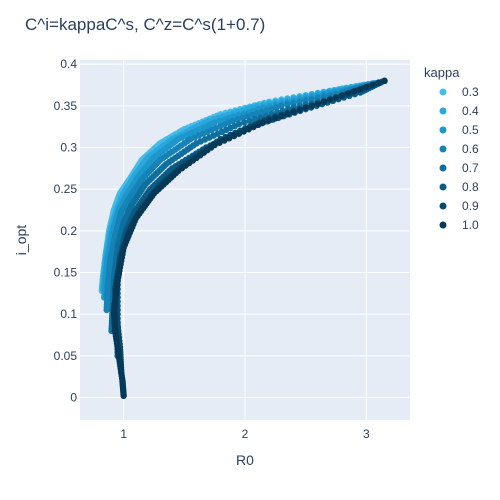 The height and width of the screenshot is (500, 500). I want to click on y-axis-title: i_opt, so click(21, 240).